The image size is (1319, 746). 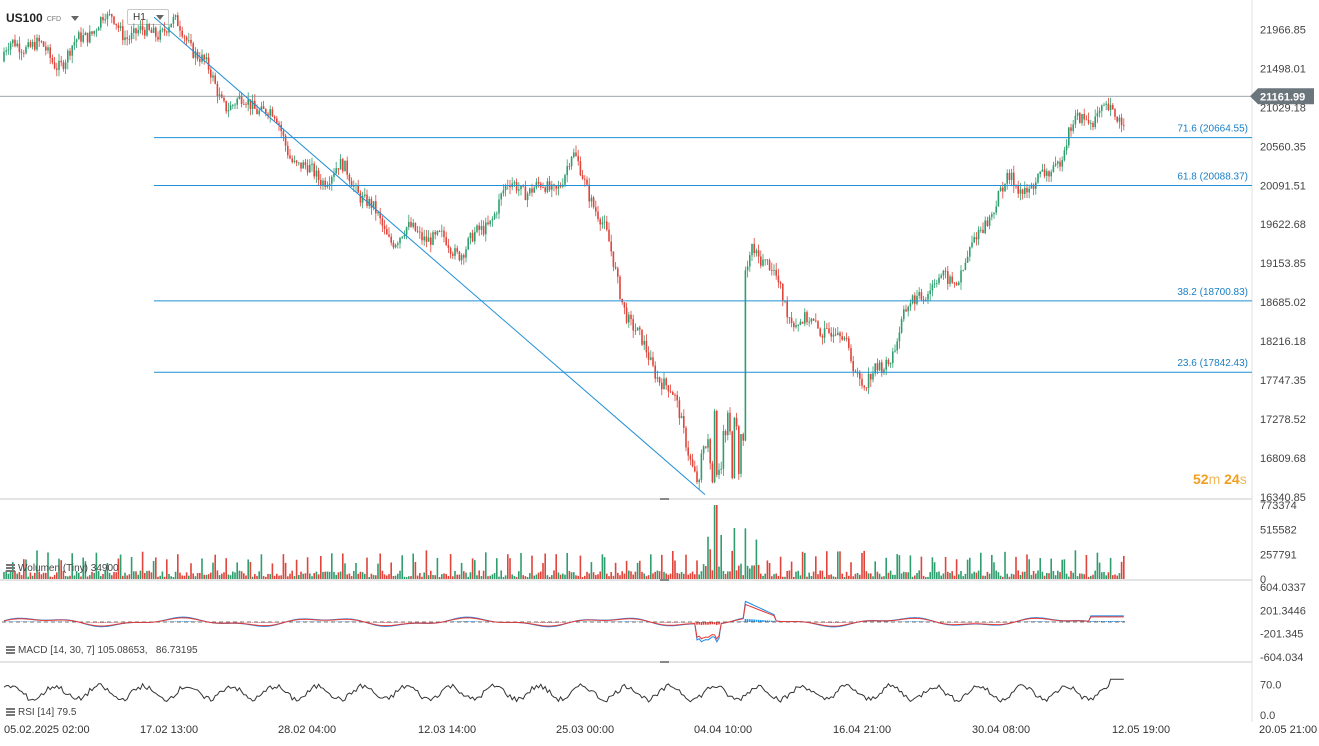 I want to click on fib-level-label: 23.6 (17842.43), so click(x=1212, y=363).